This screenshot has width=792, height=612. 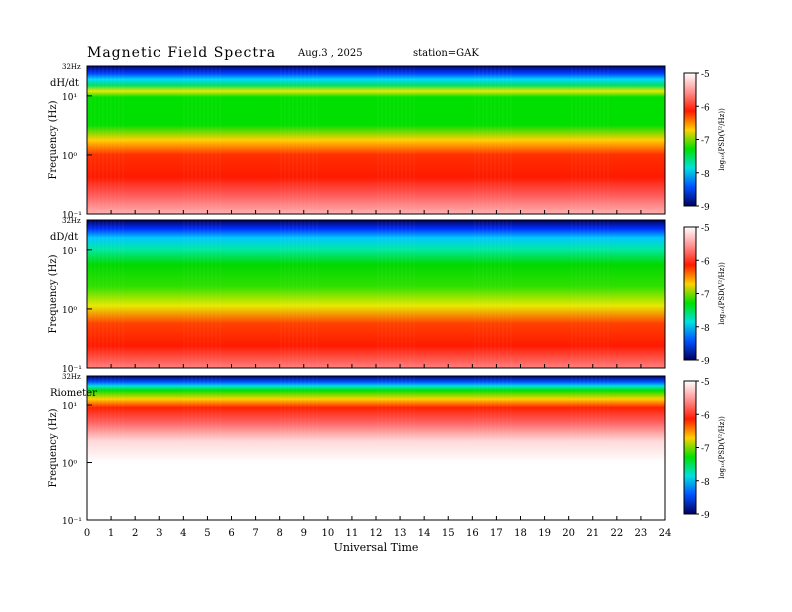 I want to click on x-tick-label: 1, so click(x=111, y=533).